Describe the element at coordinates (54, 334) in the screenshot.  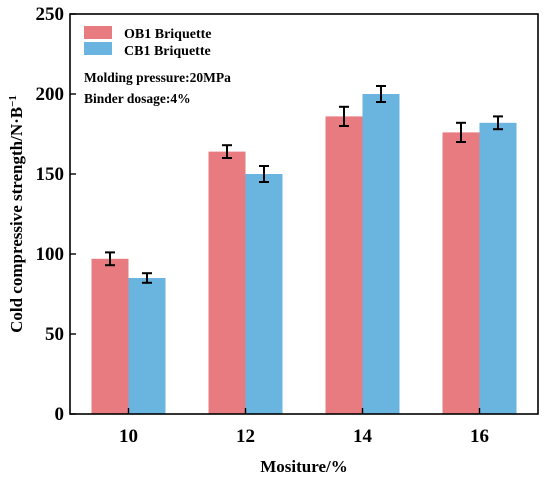
I see `y-tick-label-50: 50` at that location.